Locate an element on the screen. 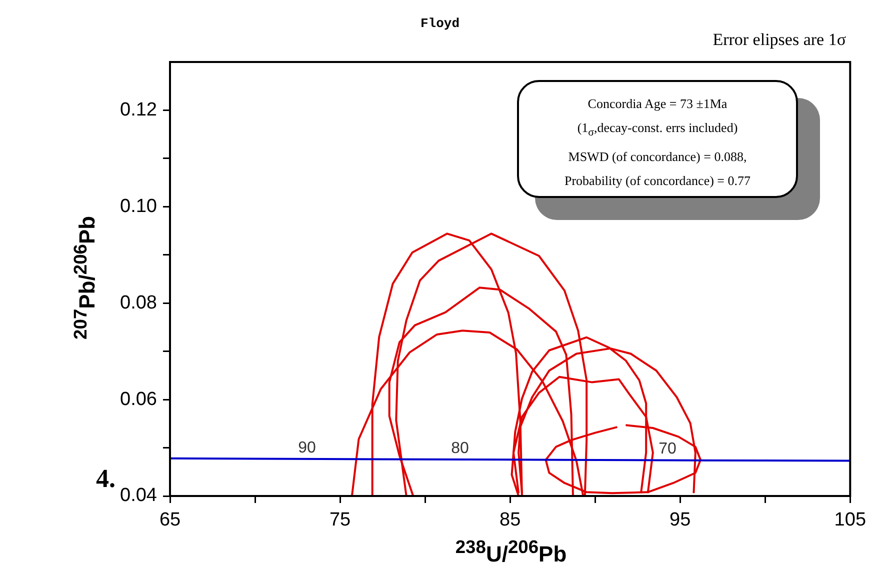 This screenshot has height=587, width=872. x-tick-label: 65 is located at coordinates (170, 520).